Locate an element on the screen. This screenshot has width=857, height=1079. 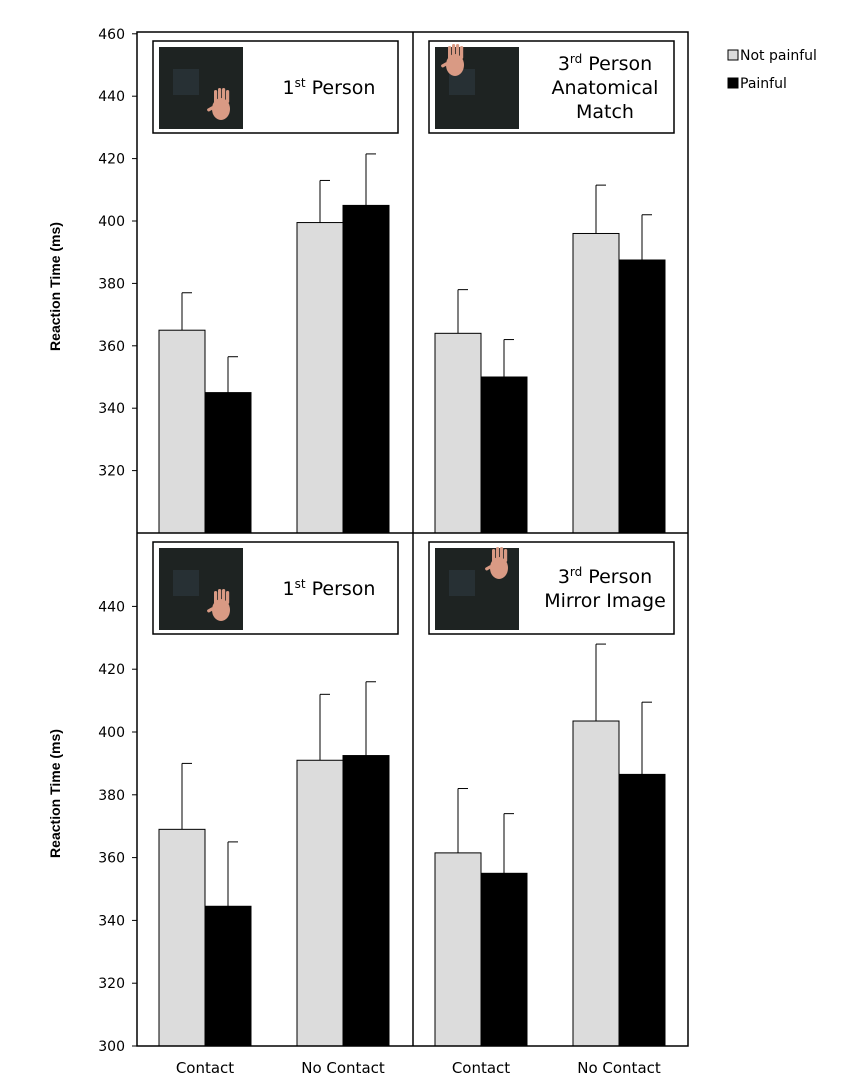
panel-title-line: Anatomical is located at coordinates (605, 88).